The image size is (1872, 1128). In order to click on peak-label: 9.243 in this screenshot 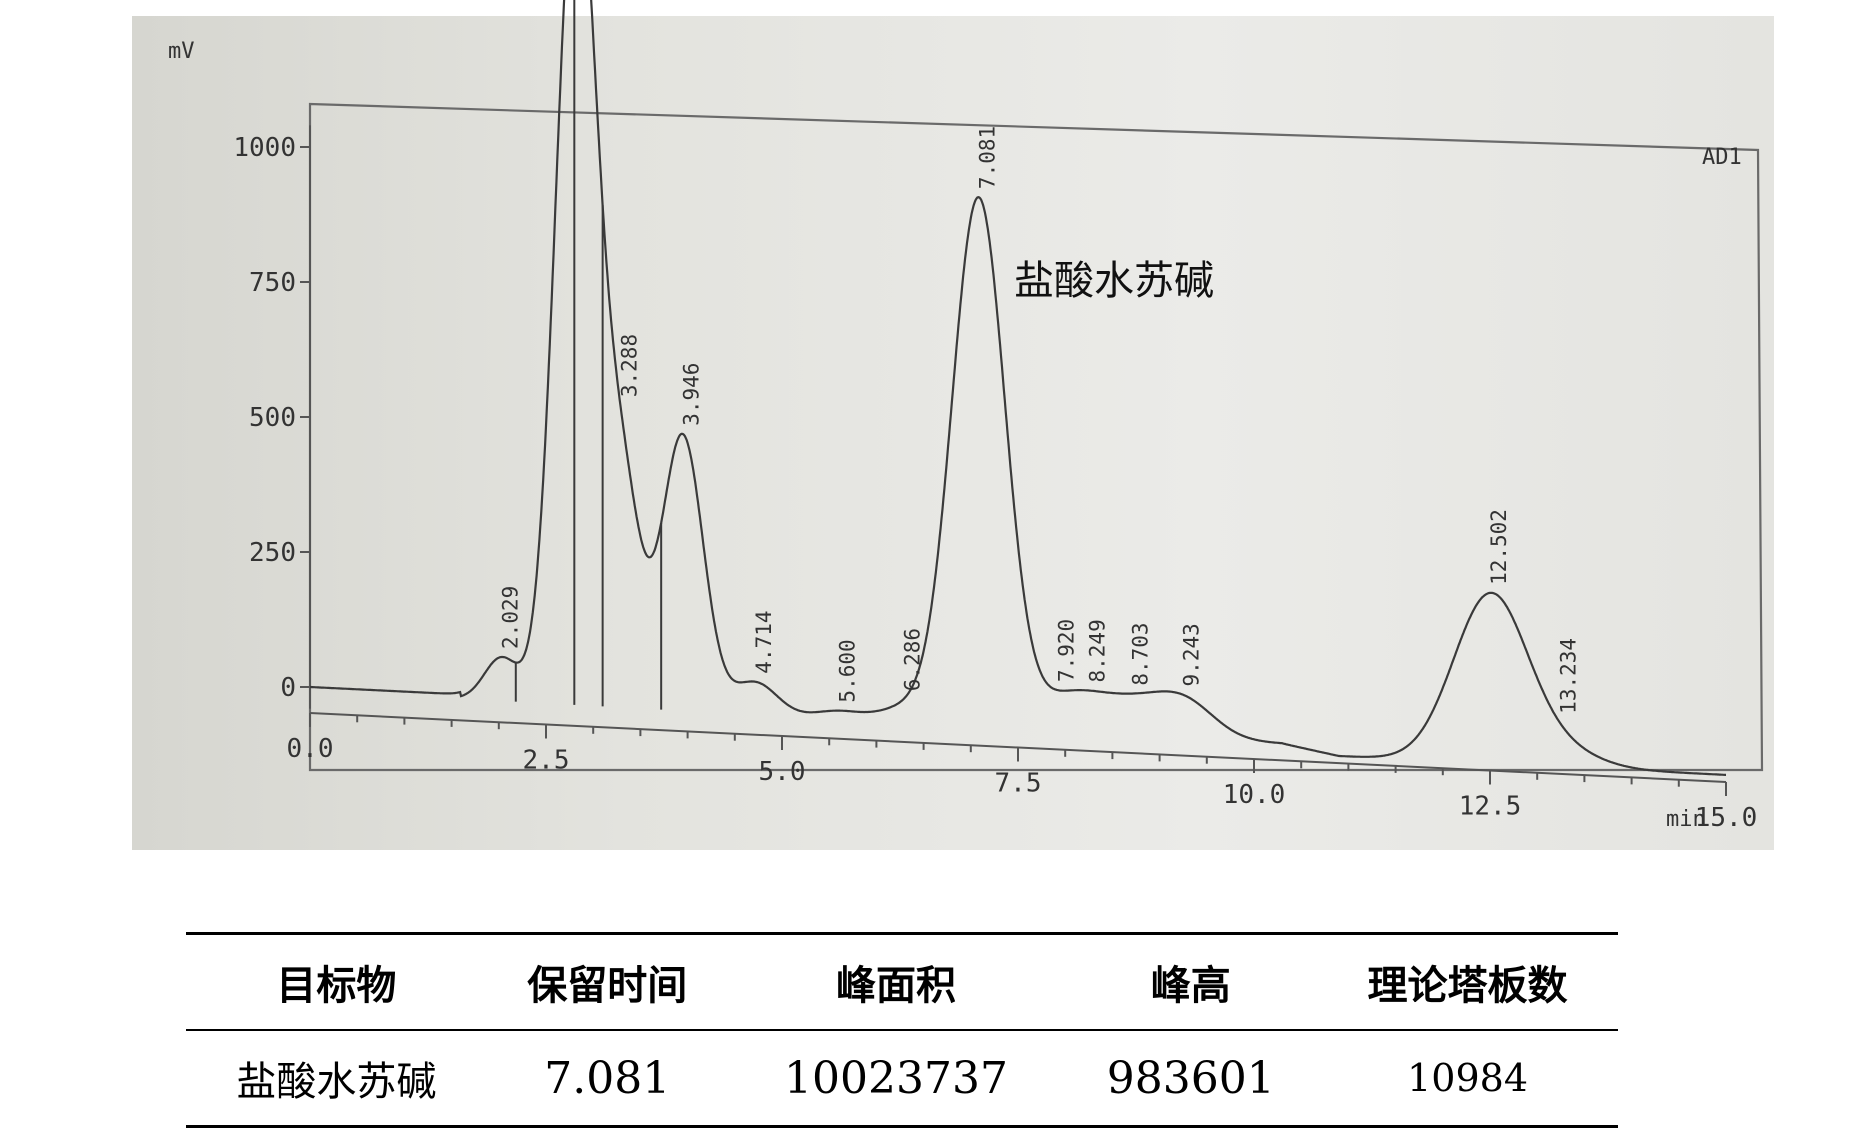, I will do `click(1192, 654)`.